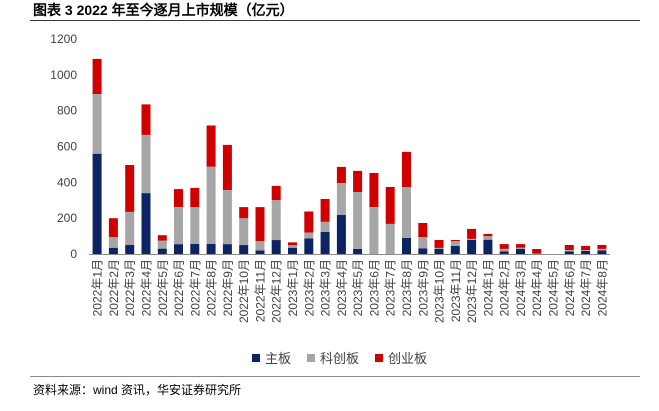 This screenshot has height=411, width=659. Describe the element at coordinates (570, 287) in the screenshot. I see `x-tick-label: 2024年6月` at that location.